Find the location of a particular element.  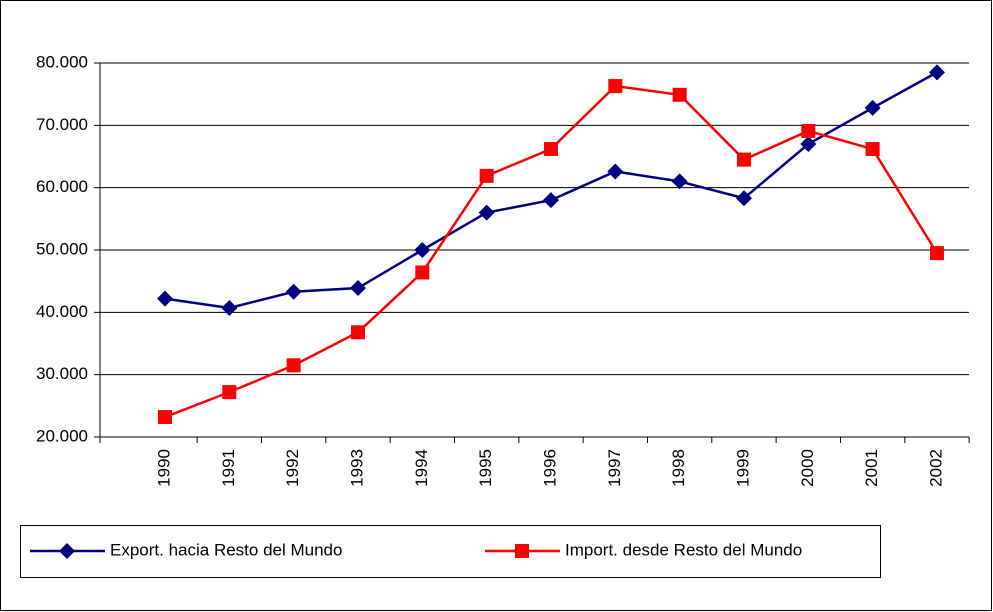

x-tick-label: 1993 is located at coordinates (356, 468).